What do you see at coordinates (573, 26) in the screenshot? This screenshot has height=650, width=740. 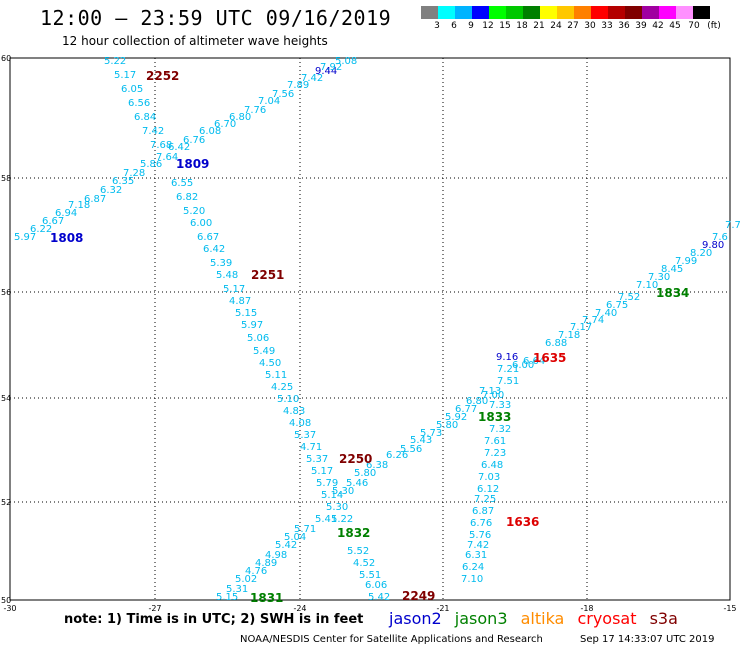 I see `colorbar-label: 27` at bounding box center [573, 26].